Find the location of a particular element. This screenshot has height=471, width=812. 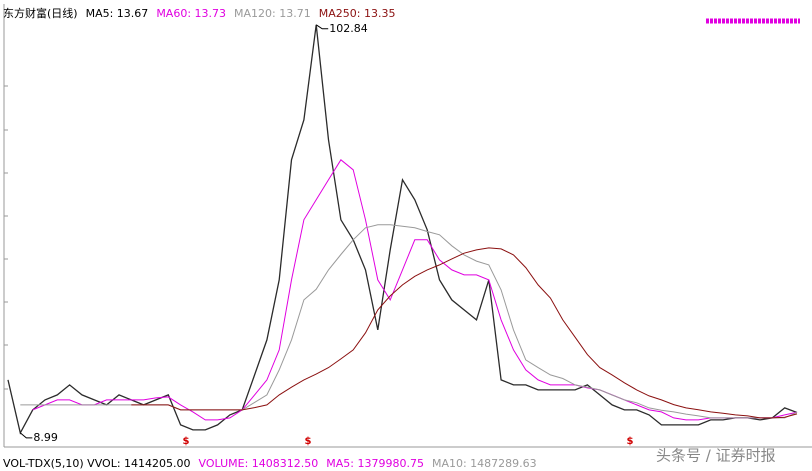

volume-label: MA5: 1379980.75 is located at coordinates (375, 463).